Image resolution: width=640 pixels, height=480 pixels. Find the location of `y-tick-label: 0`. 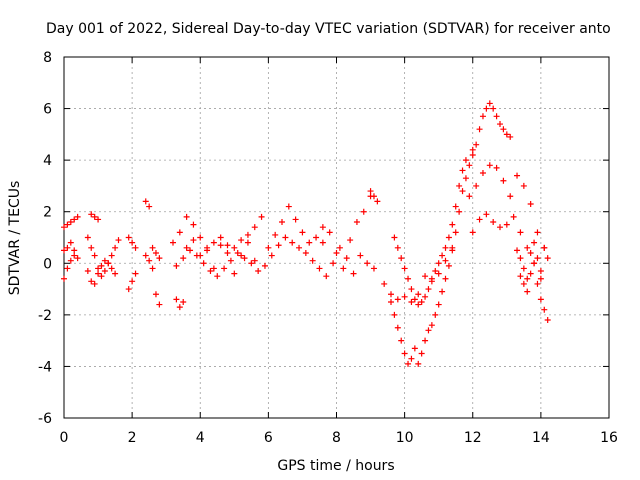

y-tick-label: 0 is located at coordinates (47, 264).